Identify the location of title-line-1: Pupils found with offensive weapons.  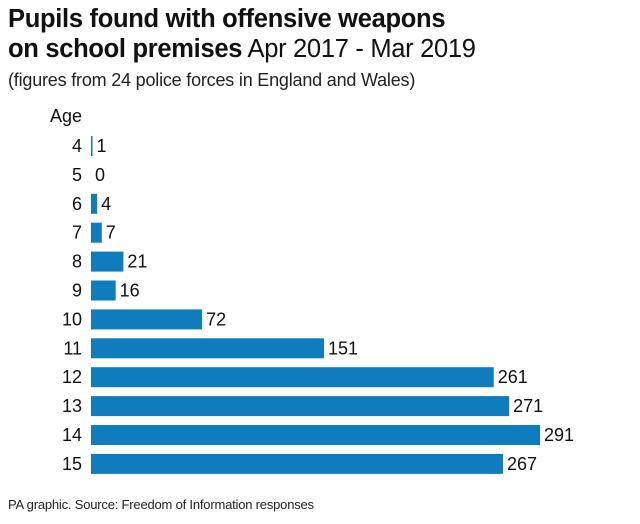
(227, 19).